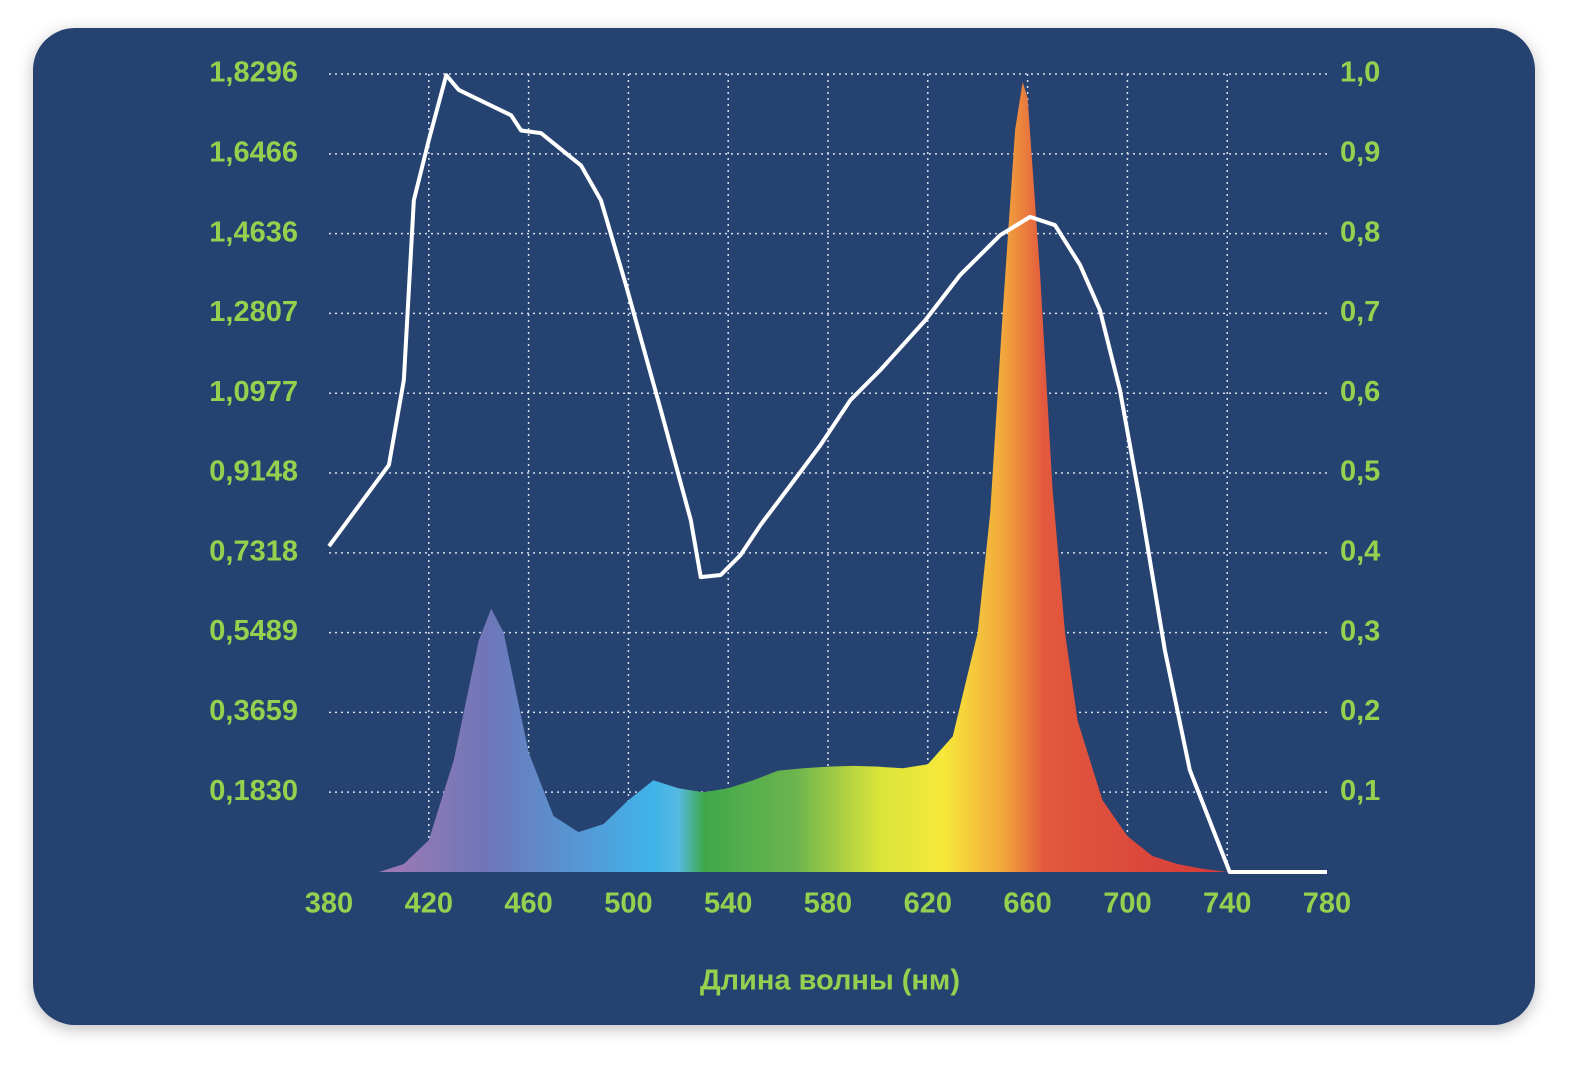 Image resolution: width=1588 pixels, height=1083 pixels. I want to click on y2-tick-label: 0,1, so click(1360, 791).